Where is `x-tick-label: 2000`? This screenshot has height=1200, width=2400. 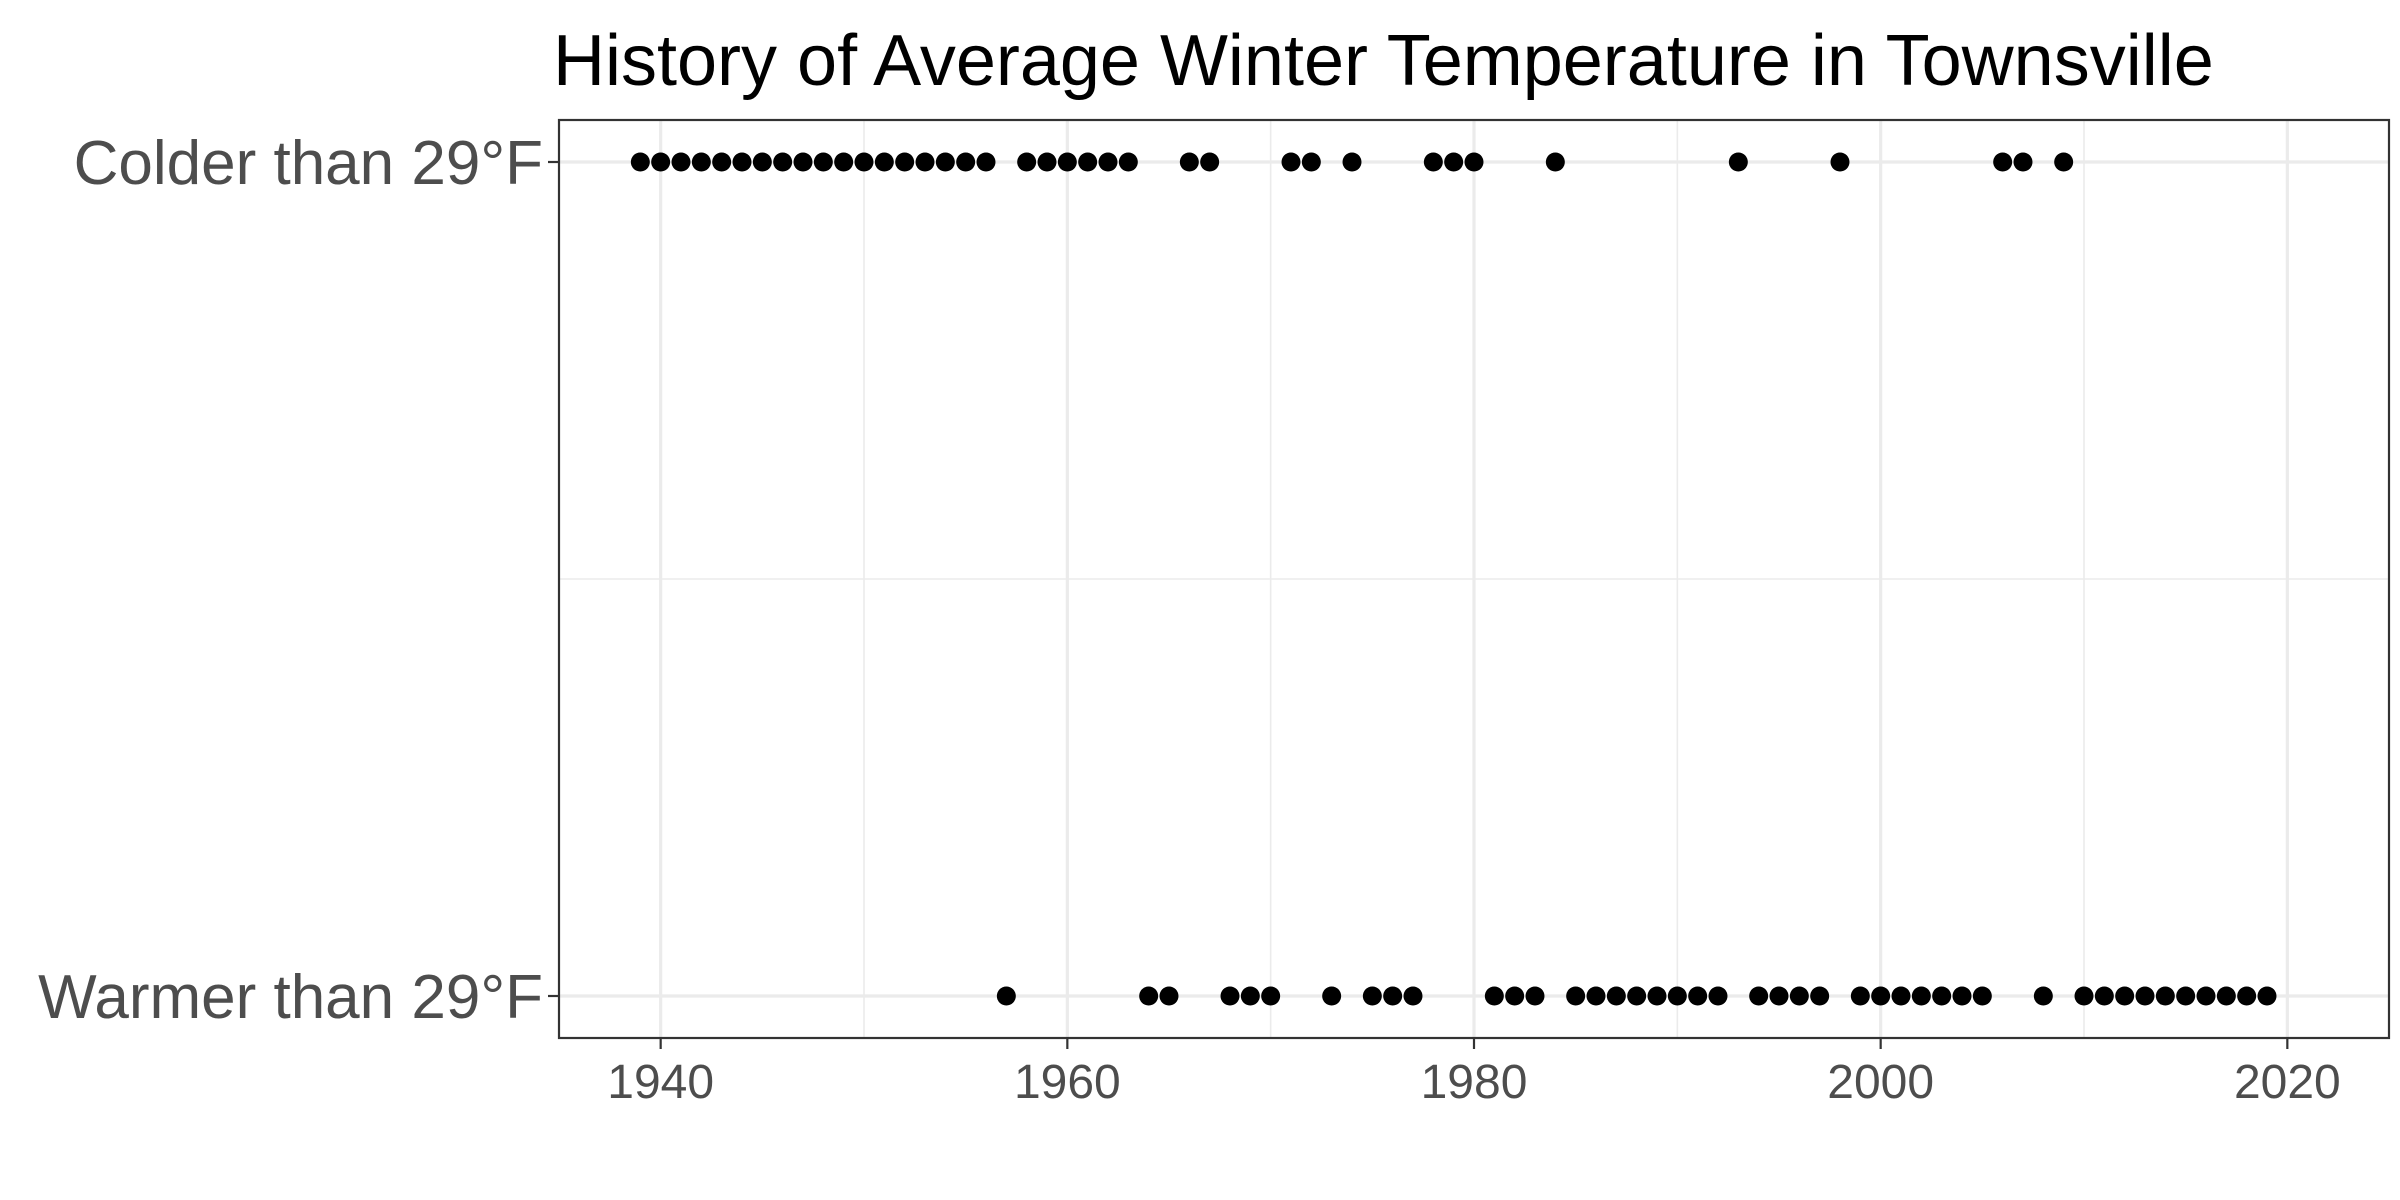 x-tick-label: 2000 is located at coordinates (1880, 1082).